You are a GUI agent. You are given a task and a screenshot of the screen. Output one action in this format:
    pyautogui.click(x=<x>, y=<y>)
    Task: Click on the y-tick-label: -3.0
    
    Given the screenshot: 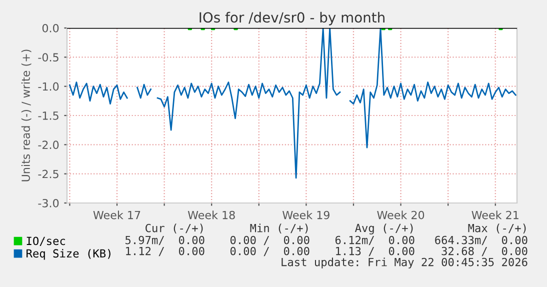 What is the action you would take?
    pyautogui.click(x=48, y=203)
    